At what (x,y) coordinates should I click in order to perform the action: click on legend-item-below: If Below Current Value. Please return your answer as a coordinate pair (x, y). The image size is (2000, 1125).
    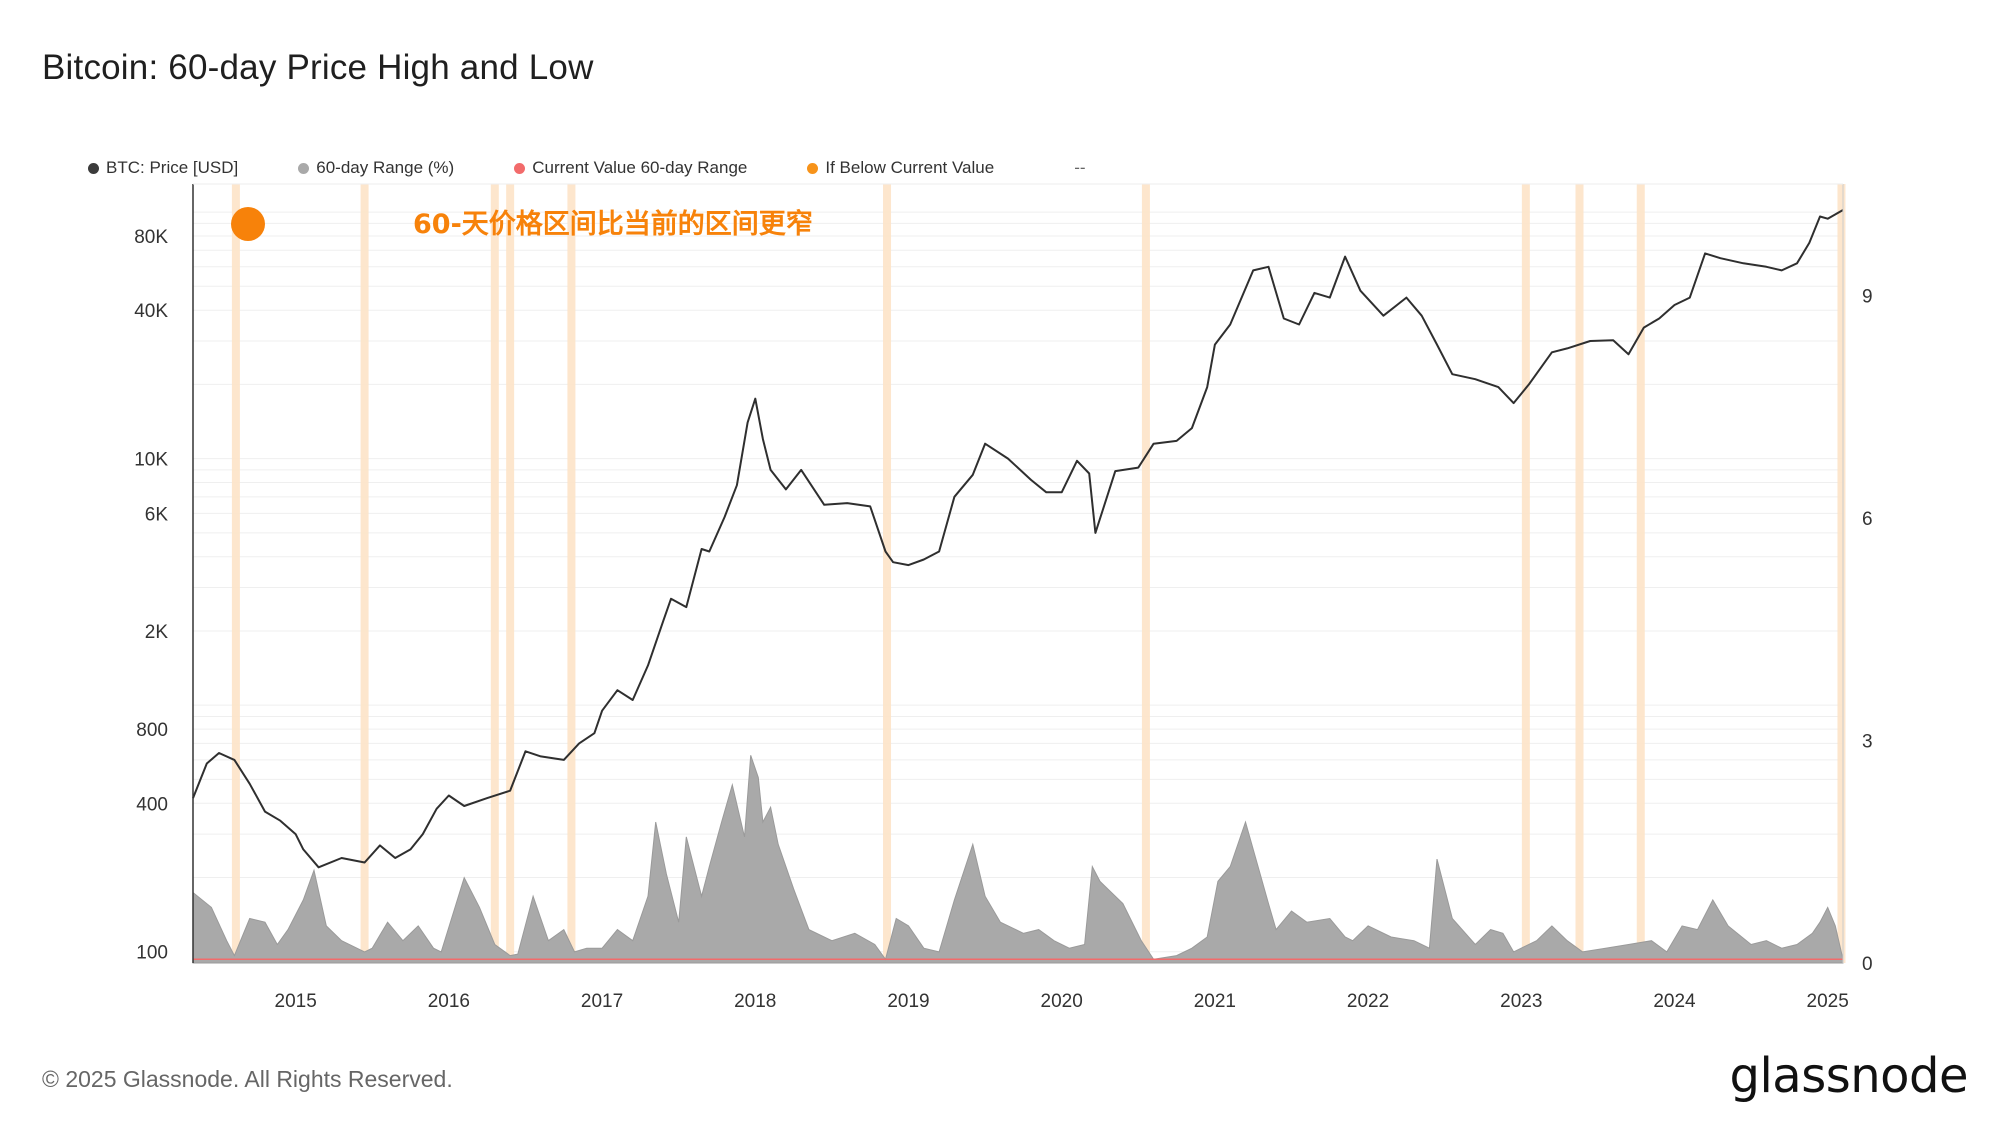
    Looking at the image, I should click on (900, 168).